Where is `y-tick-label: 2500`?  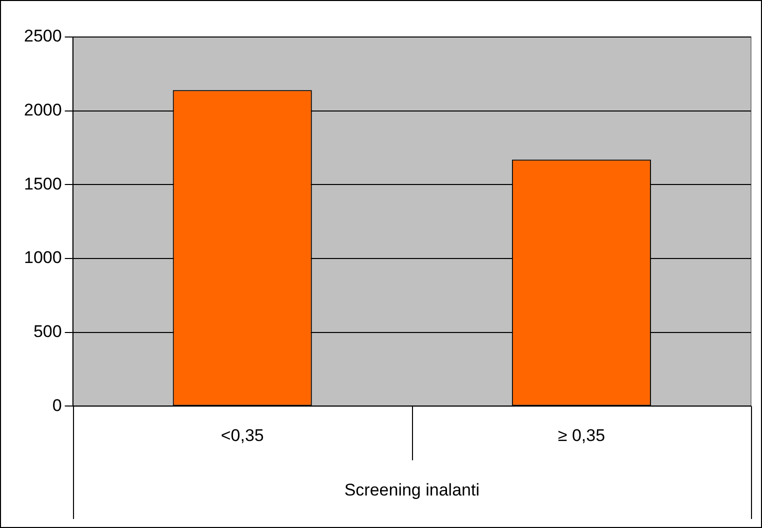 y-tick-label: 2500 is located at coordinates (43, 36).